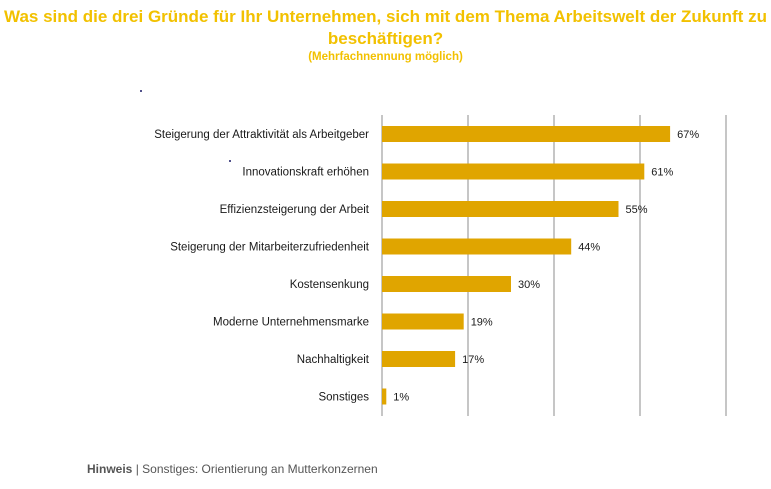  I want to click on category-label: Effizienzsteigerung der Arbeit, so click(295, 210).